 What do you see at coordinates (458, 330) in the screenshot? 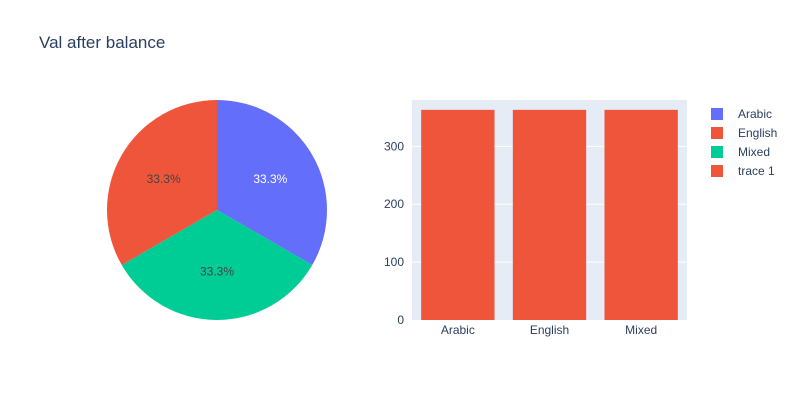
I see `x-tick-label: Arabic` at bounding box center [458, 330].